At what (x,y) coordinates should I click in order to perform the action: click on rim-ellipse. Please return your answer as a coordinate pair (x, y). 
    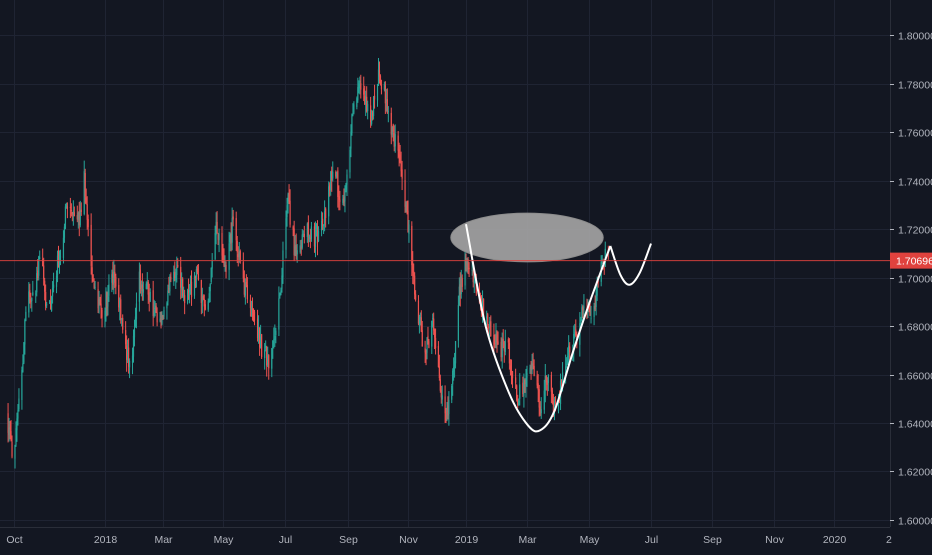
    Looking at the image, I should click on (527, 237).